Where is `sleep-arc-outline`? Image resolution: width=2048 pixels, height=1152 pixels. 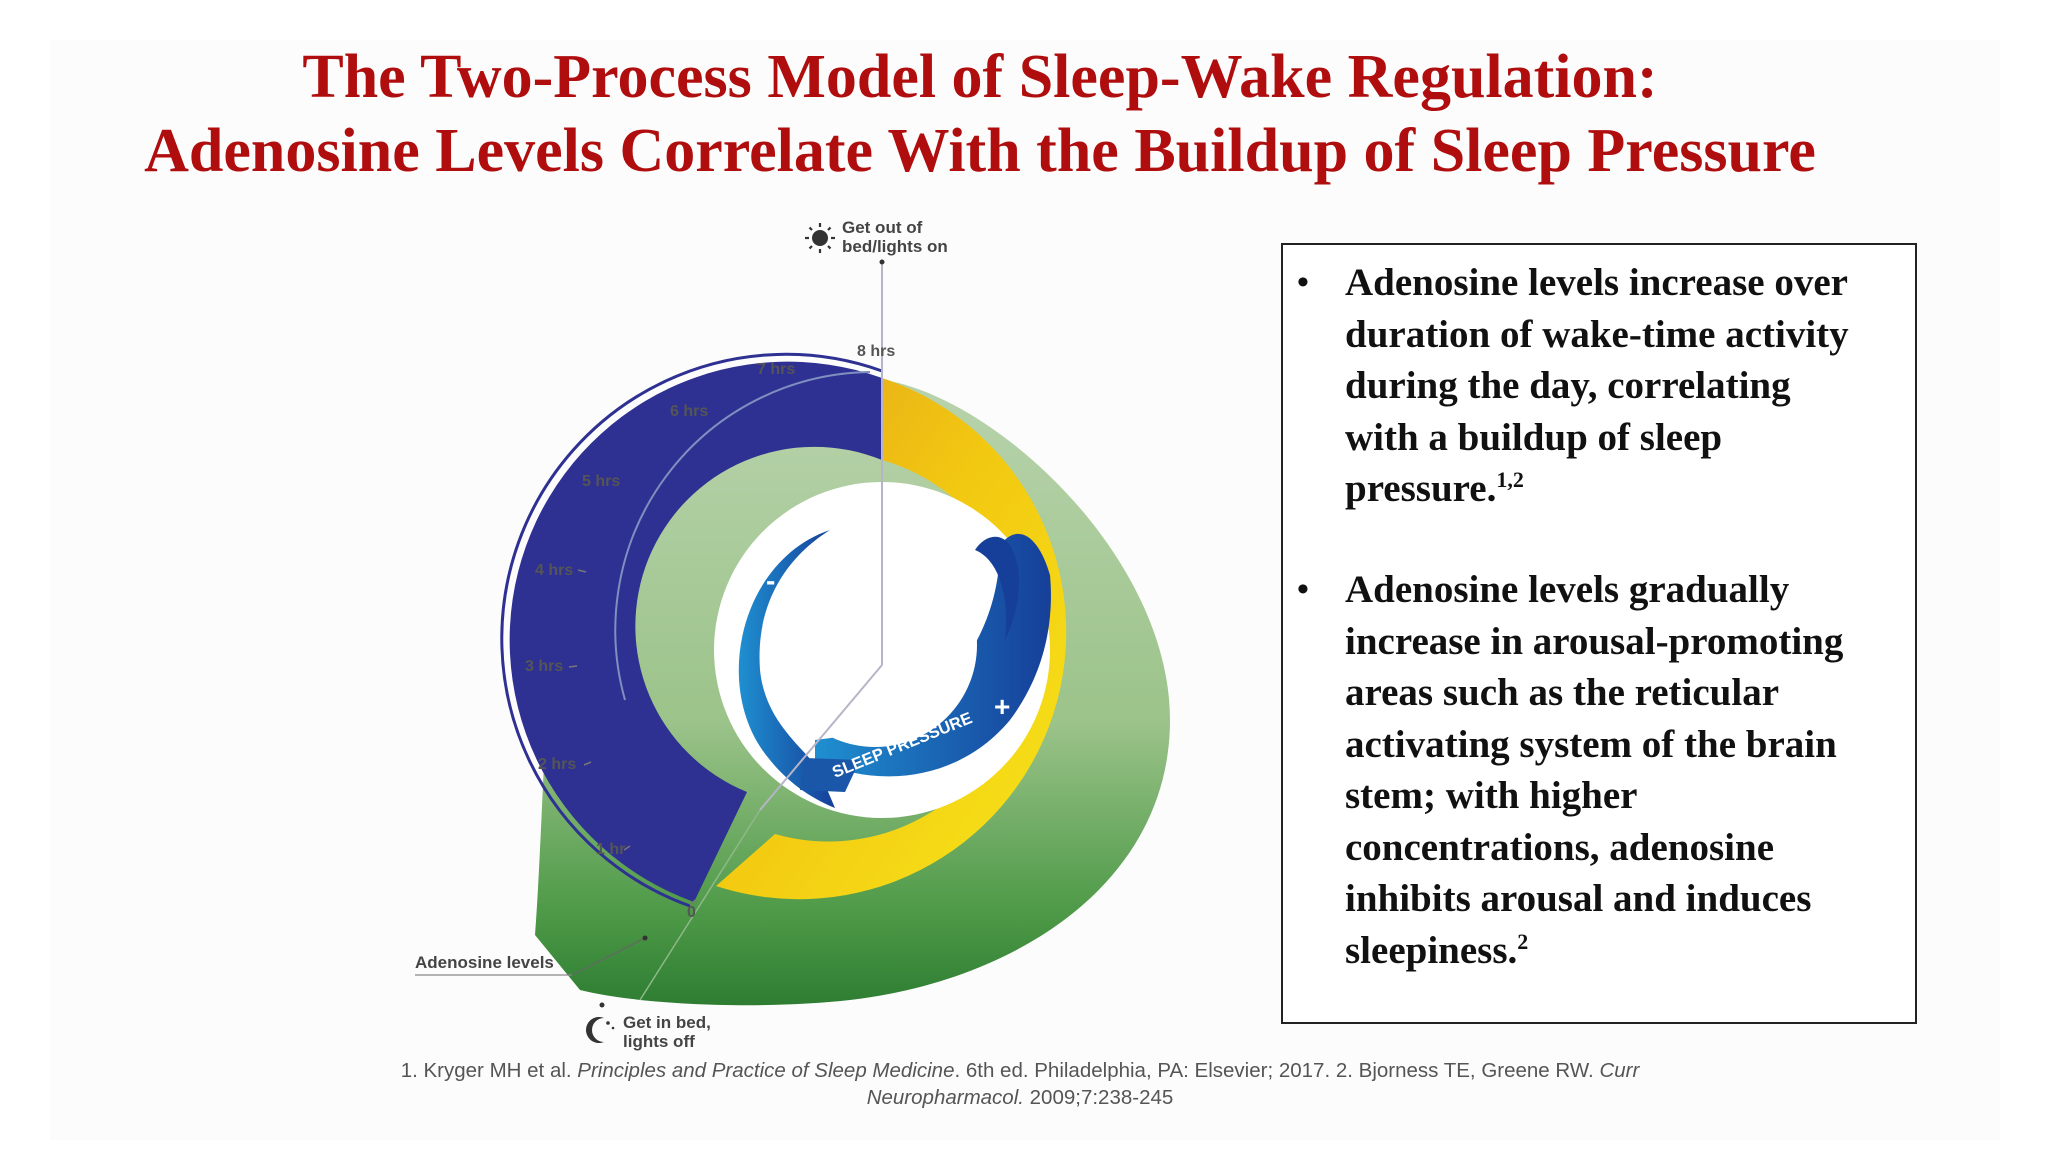
sleep-arc-outline is located at coordinates (691, 630).